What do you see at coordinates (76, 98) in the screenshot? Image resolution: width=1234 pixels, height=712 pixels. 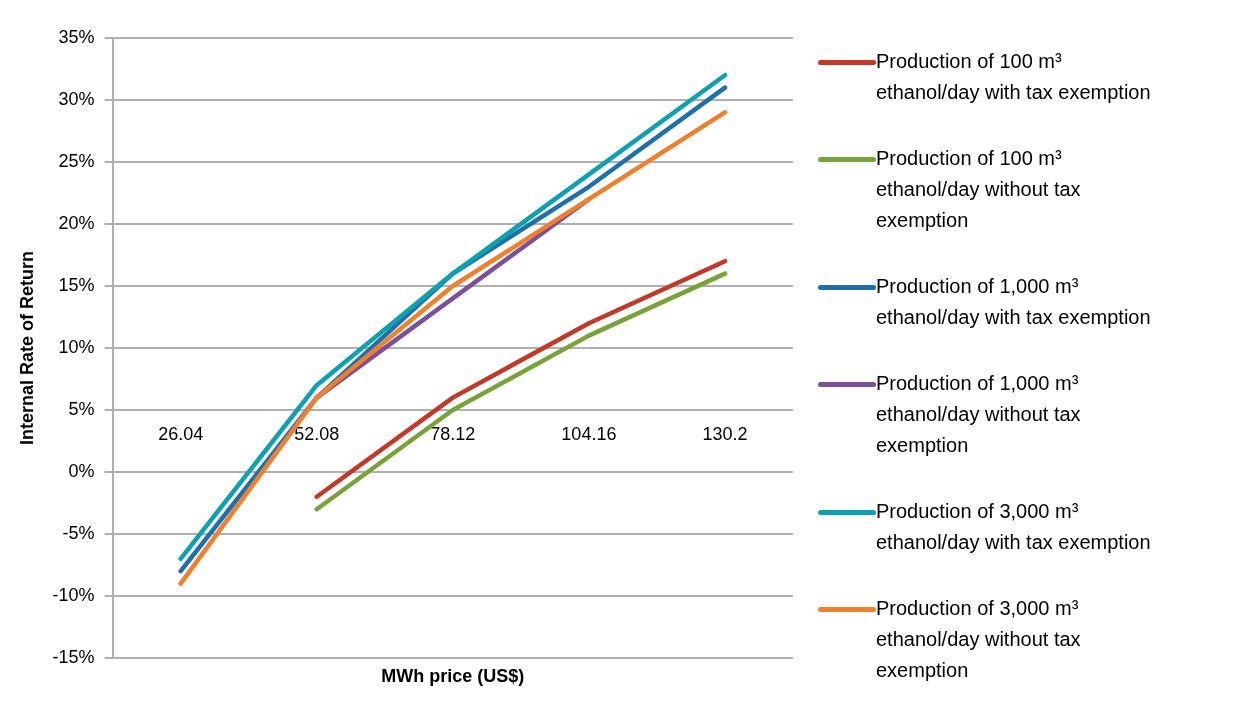 I see `y-tick-label: 30%` at bounding box center [76, 98].